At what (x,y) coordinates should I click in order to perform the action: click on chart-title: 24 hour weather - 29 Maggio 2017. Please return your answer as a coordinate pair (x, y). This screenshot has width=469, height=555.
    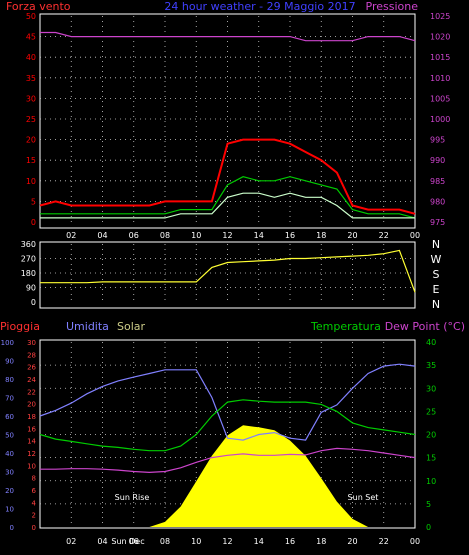
    Looking at the image, I should click on (259, 6).